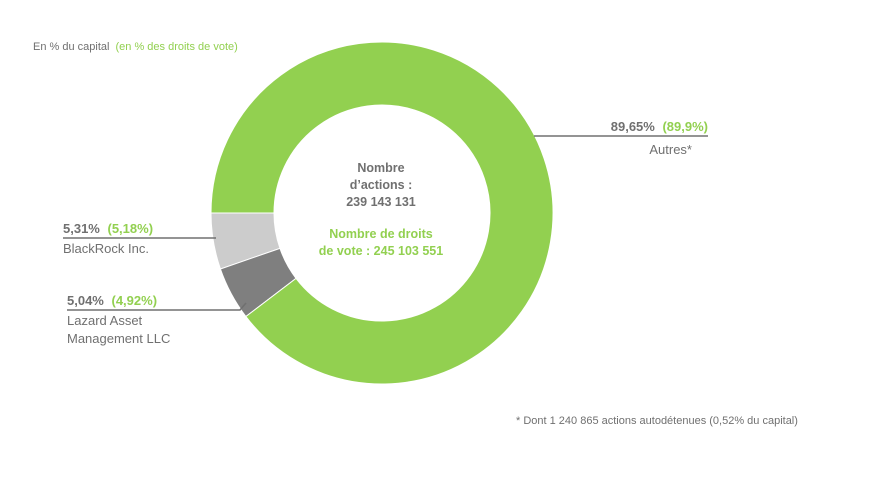 The image size is (878, 490). What do you see at coordinates (659, 126) in the screenshot?
I see `autres-values: 89,65% (89,9%)` at bounding box center [659, 126].